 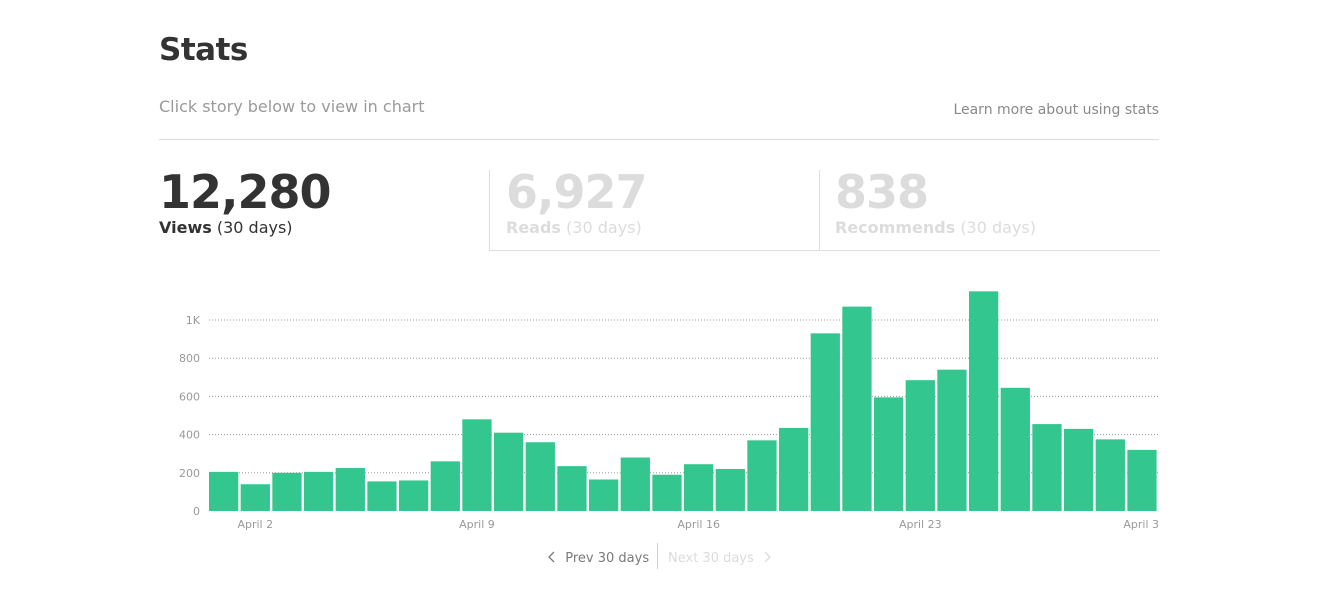 What do you see at coordinates (189, 358) in the screenshot?
I see `y-tick-label: 800` at bounding box center [189, 358].